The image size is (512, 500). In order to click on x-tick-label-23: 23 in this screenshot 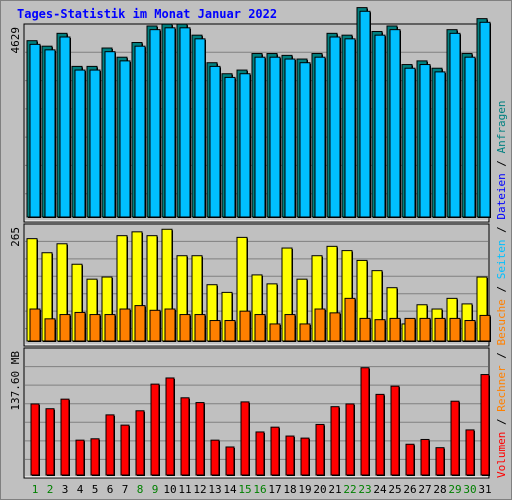, I will do `click(364, 489)`.